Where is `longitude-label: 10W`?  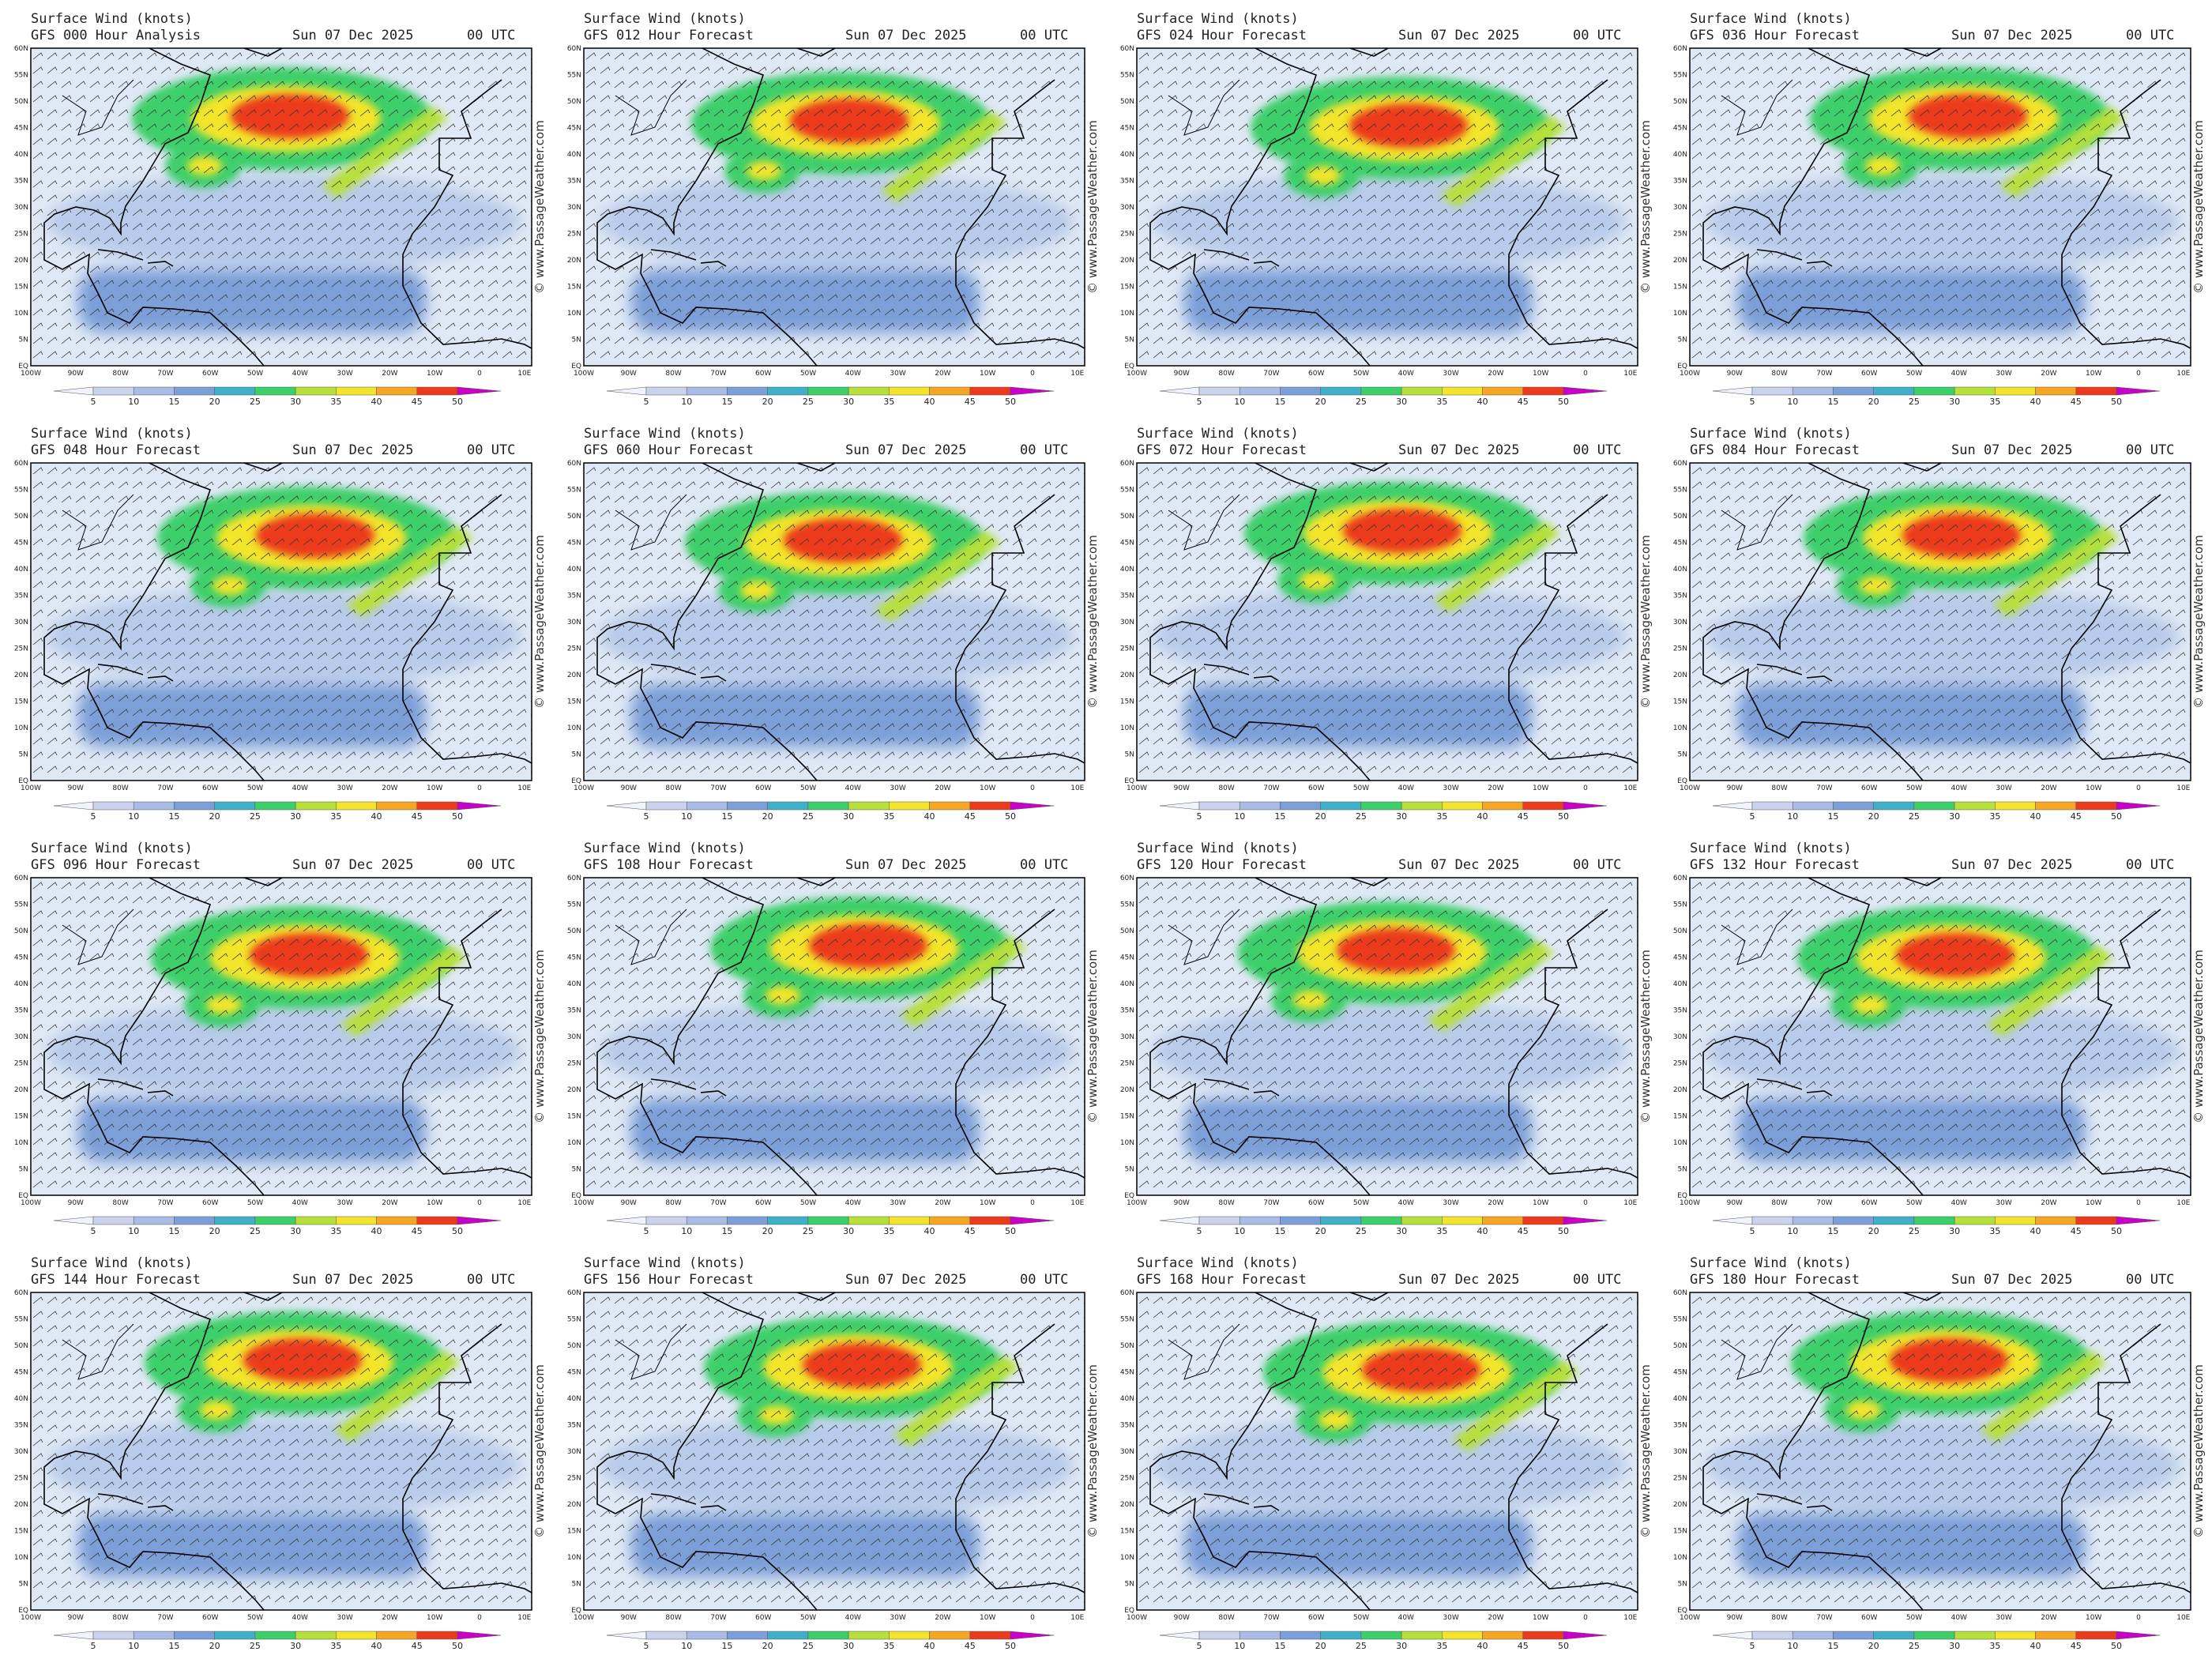
longitude-label: 10W is located at coordinates (1541, 788).